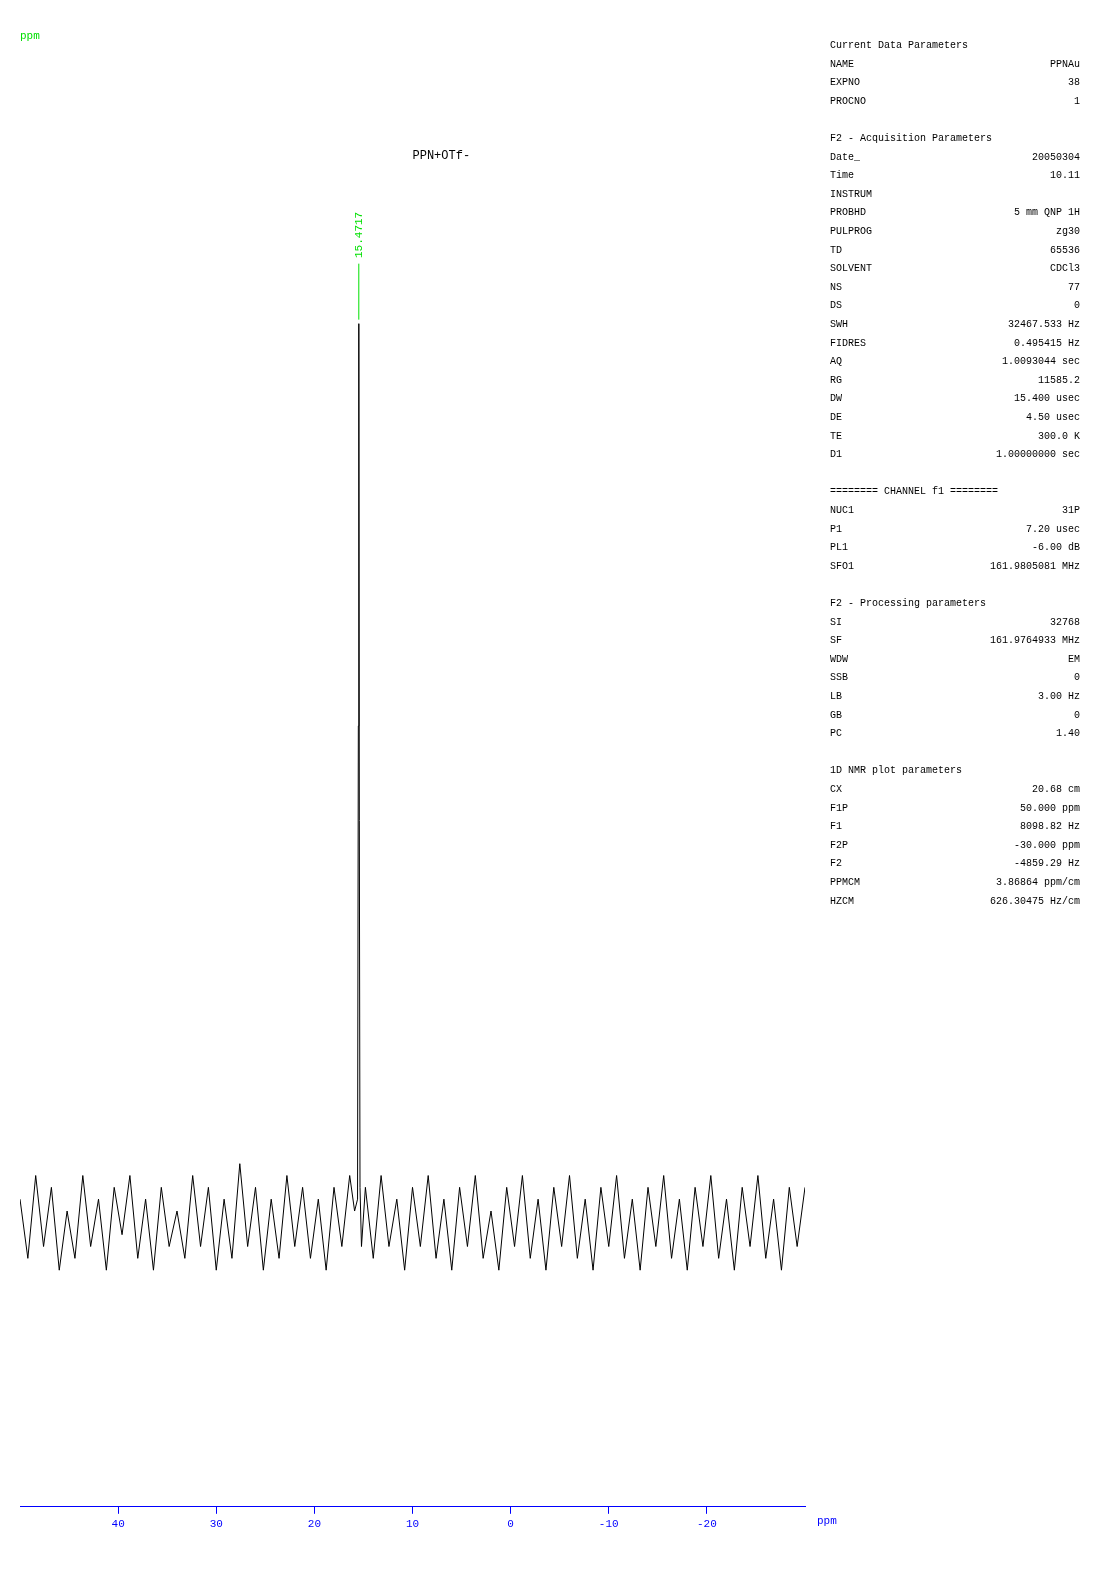  Describe the element at coordinates (706, 1524) in the screenshot. I see `x-tick-label: -20` at that location.